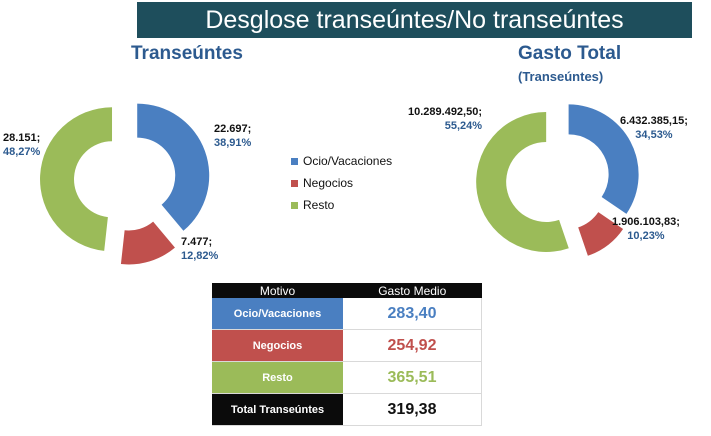 Image resolution: width=711 pixels, height=436 pixels. What do you see at coordinates (125, 184) in the screenshot?
I see `donut-chart-transeuntes` at bounding box center [125, 184].